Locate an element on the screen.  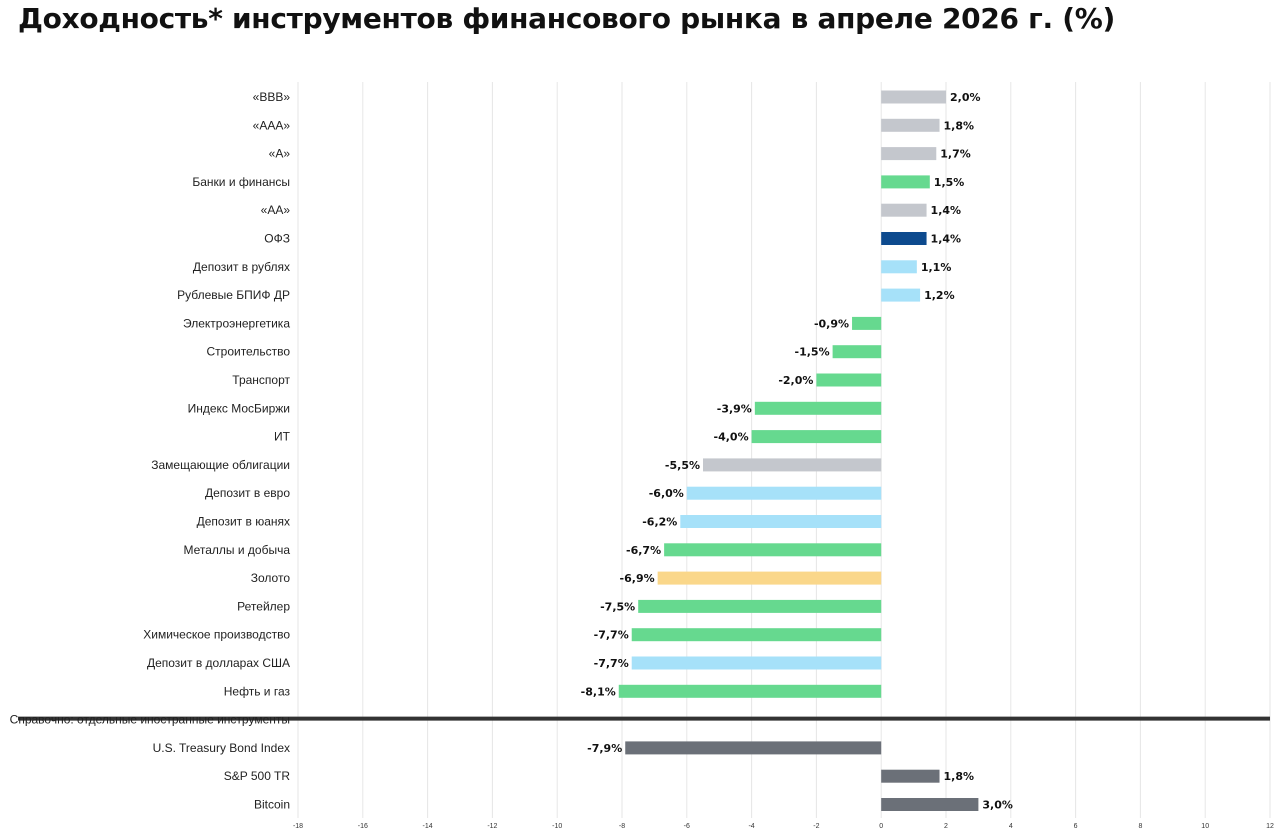
value-label: -8,1% is located at coordinates (598, 691).